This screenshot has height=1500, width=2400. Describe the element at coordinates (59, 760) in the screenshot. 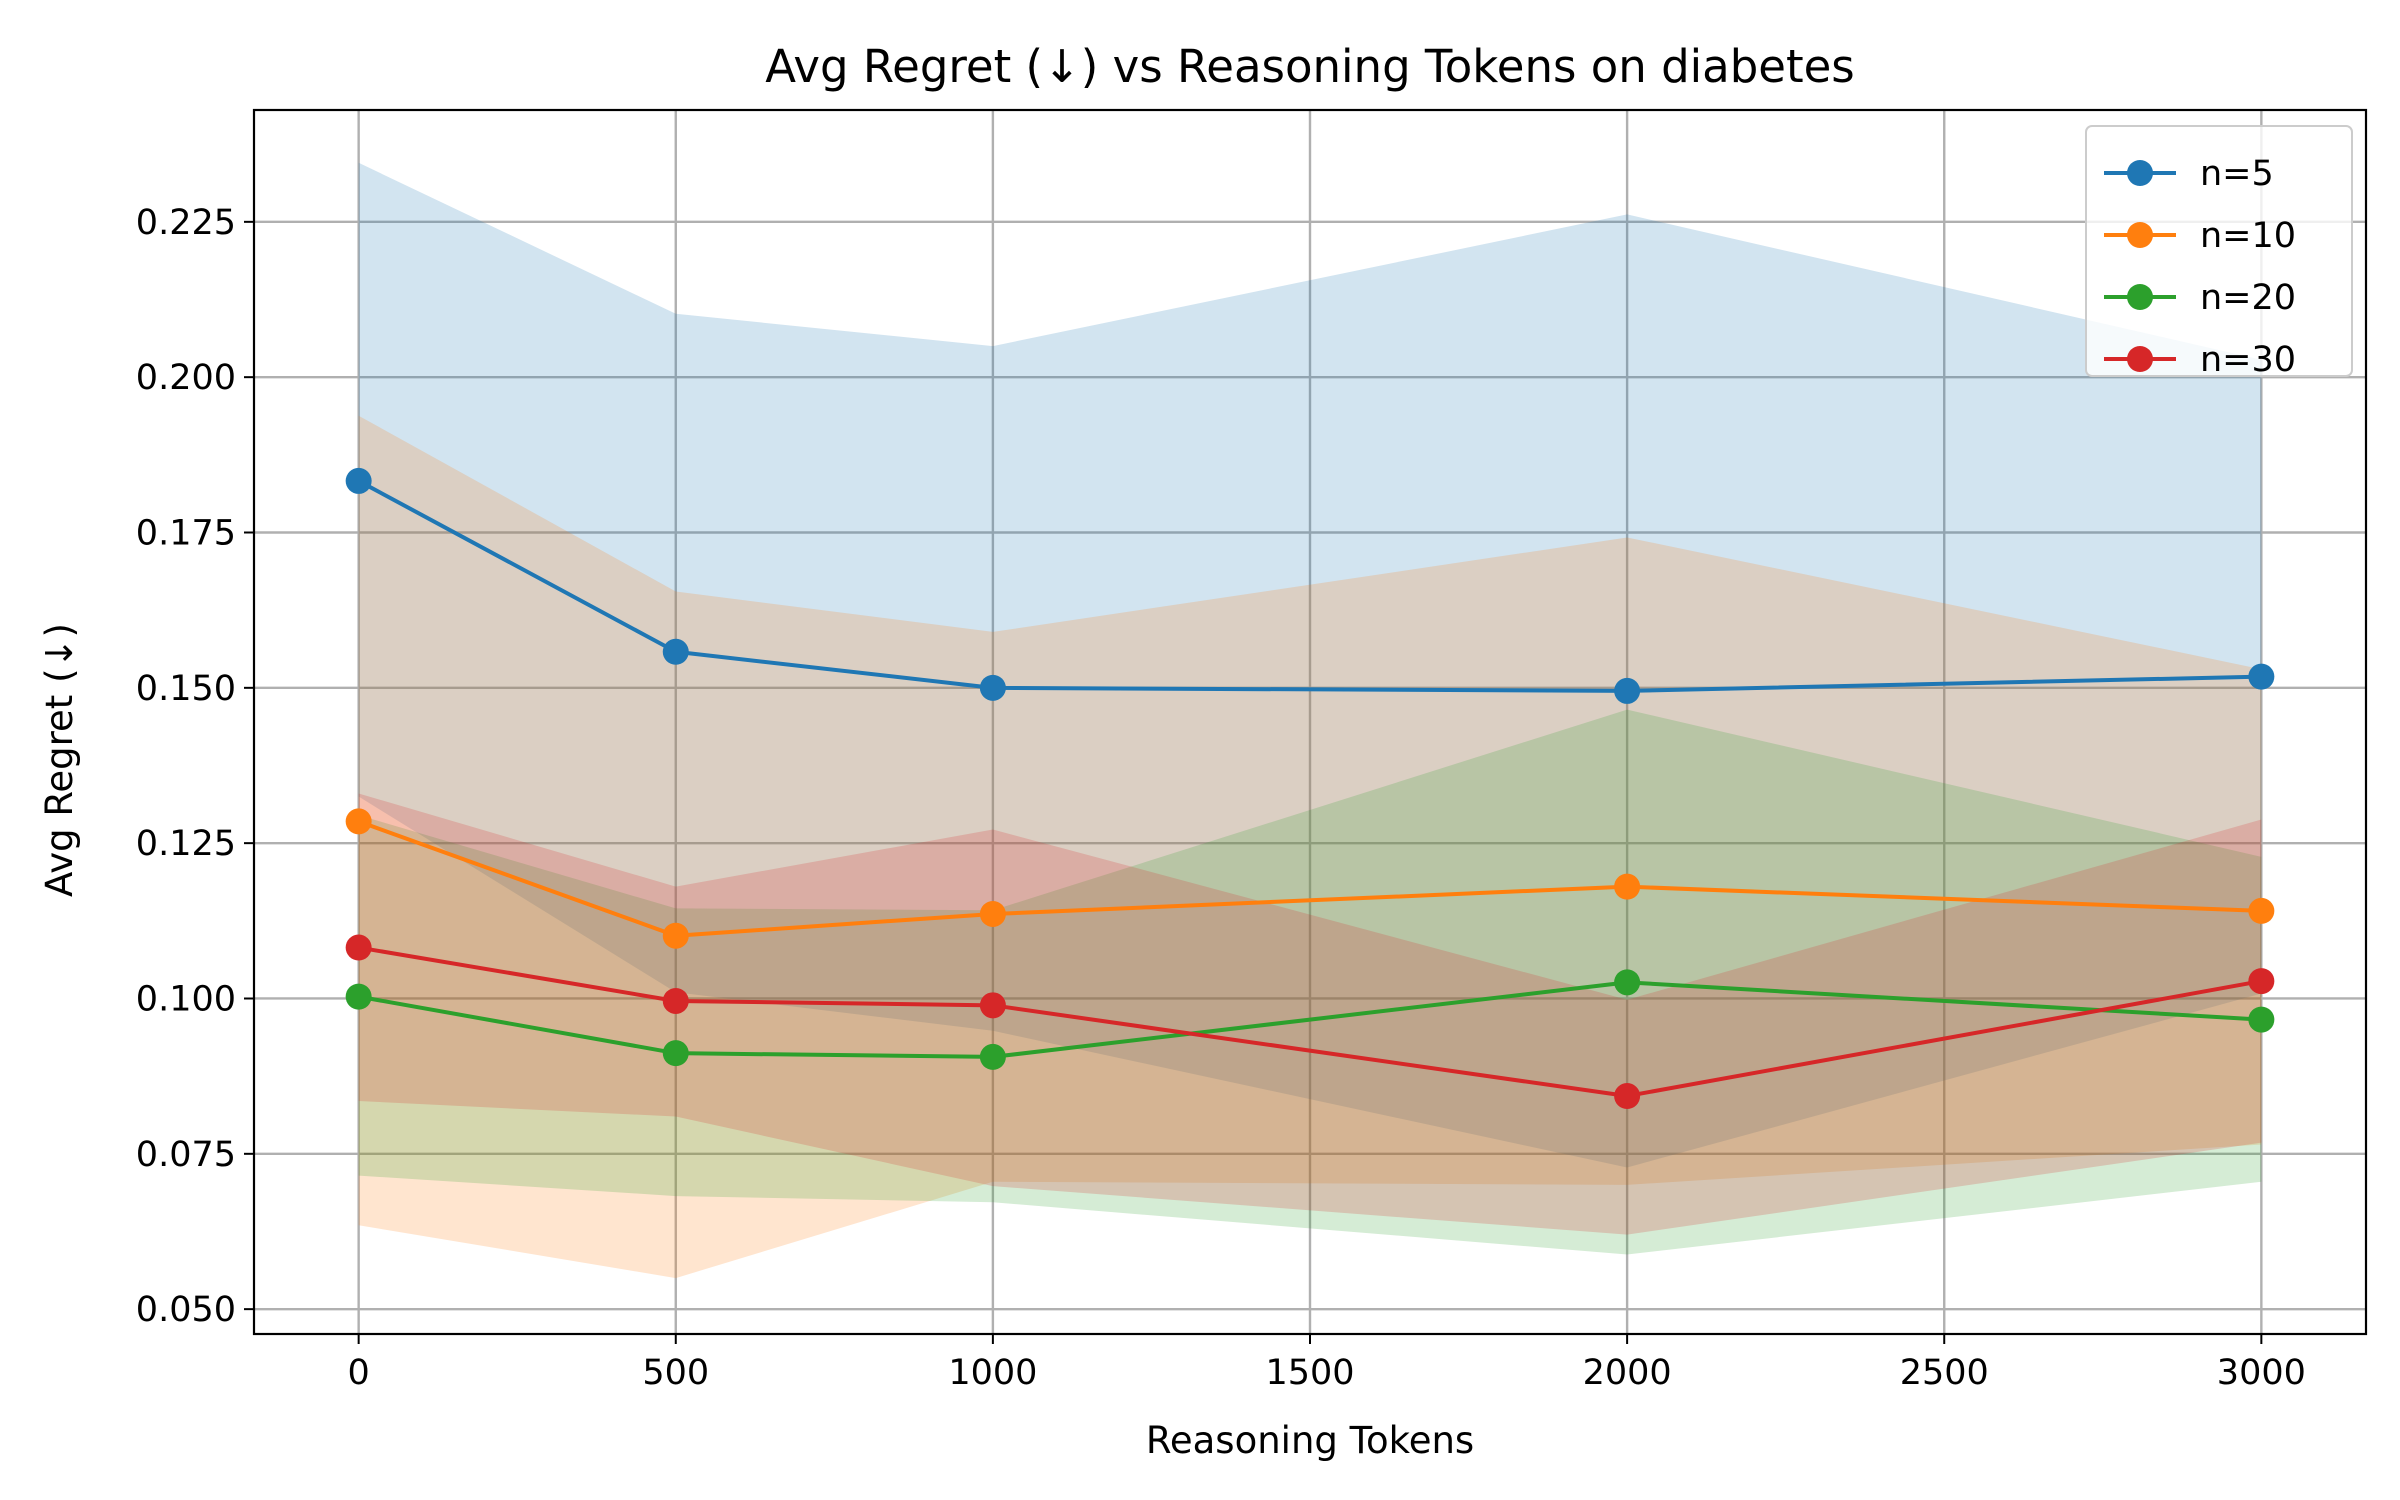

I see `y-axis-label: Avg Regret (↓)` at that location.